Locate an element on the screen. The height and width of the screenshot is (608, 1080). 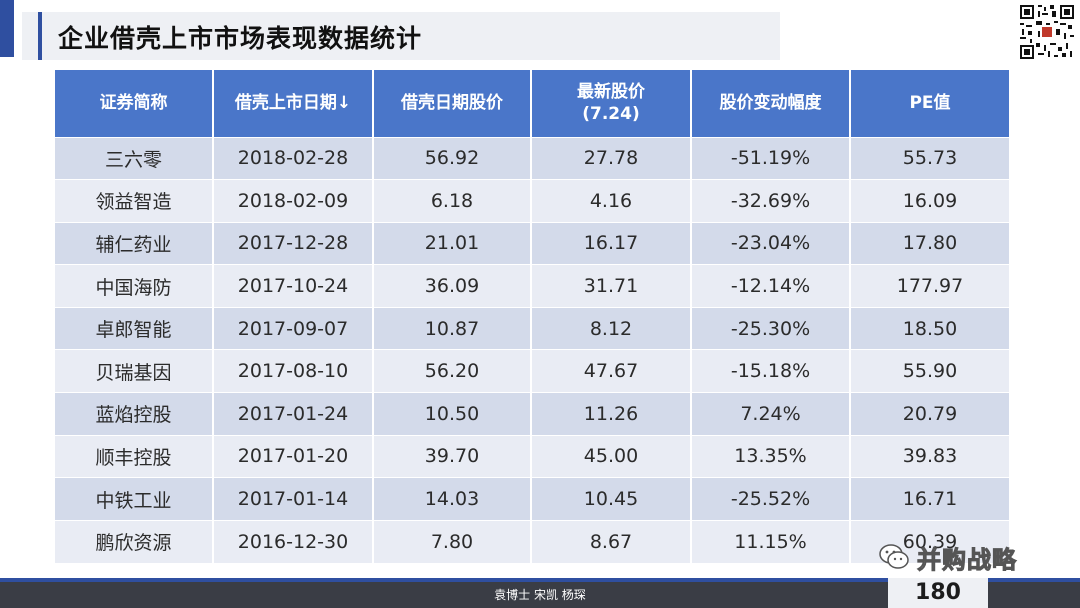
table-row: 鹏欣资源 2016-12-30 7.80 8.67 11.15% 60.39 is located at coordinates (532, 541).